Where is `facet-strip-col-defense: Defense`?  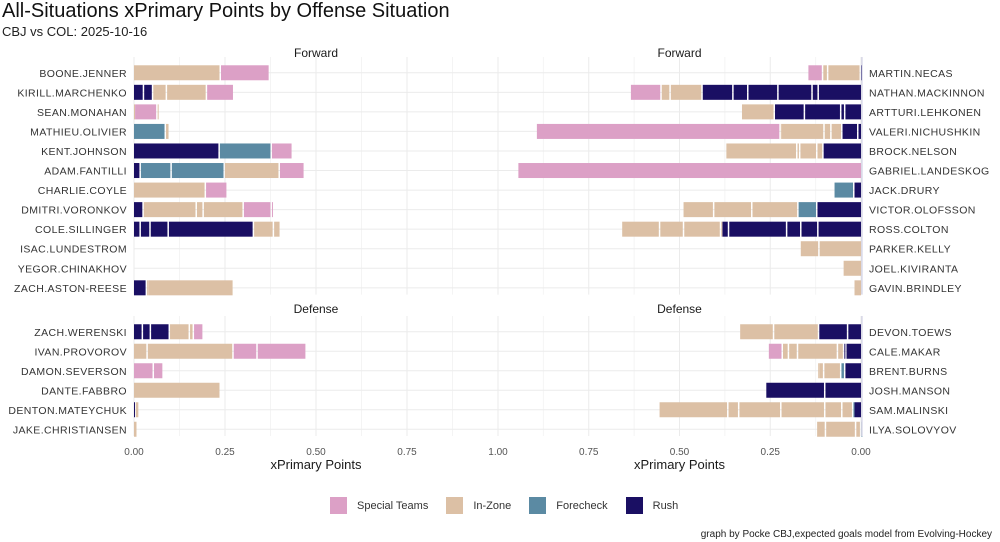
facet-strip-col-defense: Defense is located at coordinates (679, 309).